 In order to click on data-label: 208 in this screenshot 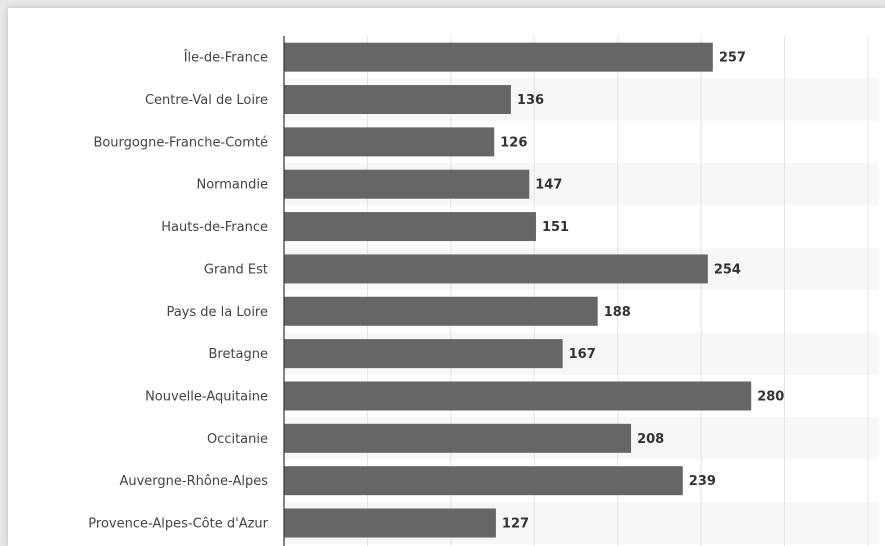, I will do `click(650, 439)`.